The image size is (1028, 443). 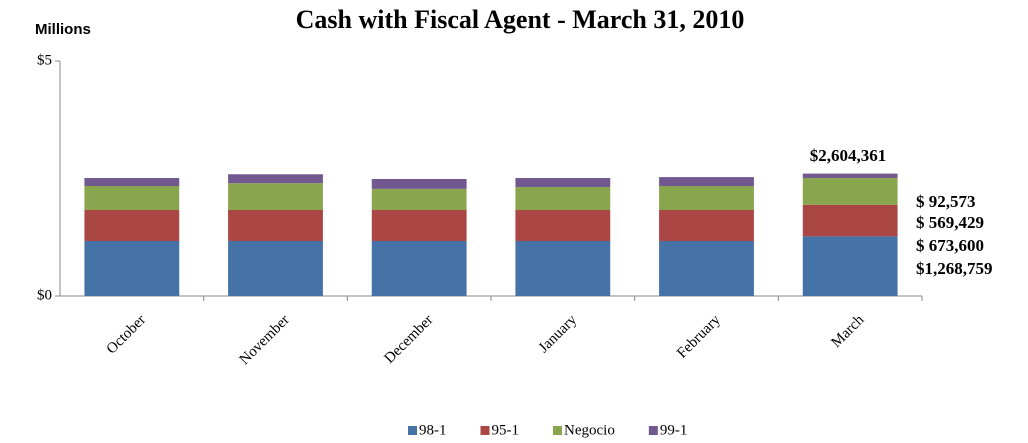 What do you see at coordinates (589, 430) in the screenshot?
I see `legend-label: Negocio` at bounding box center [589, 430].